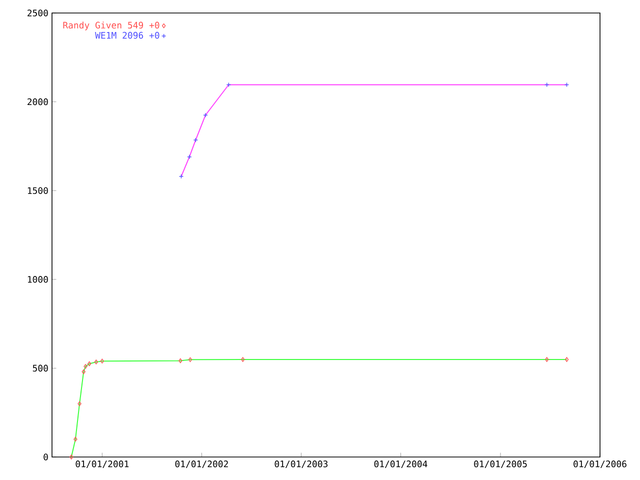  I want to click on x-tick-label: 01/01/2006, so click(600, 464).